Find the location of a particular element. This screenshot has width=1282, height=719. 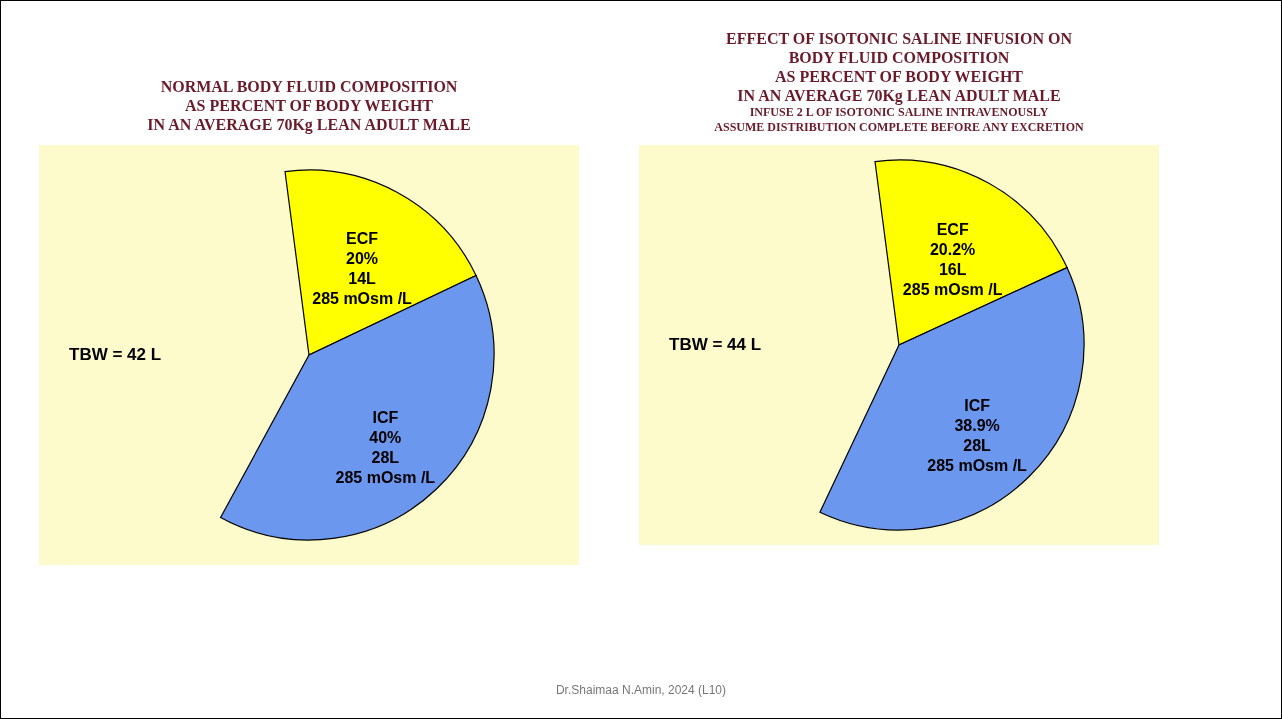

text: TBW = 42 L is located at coordinates (115, 354).